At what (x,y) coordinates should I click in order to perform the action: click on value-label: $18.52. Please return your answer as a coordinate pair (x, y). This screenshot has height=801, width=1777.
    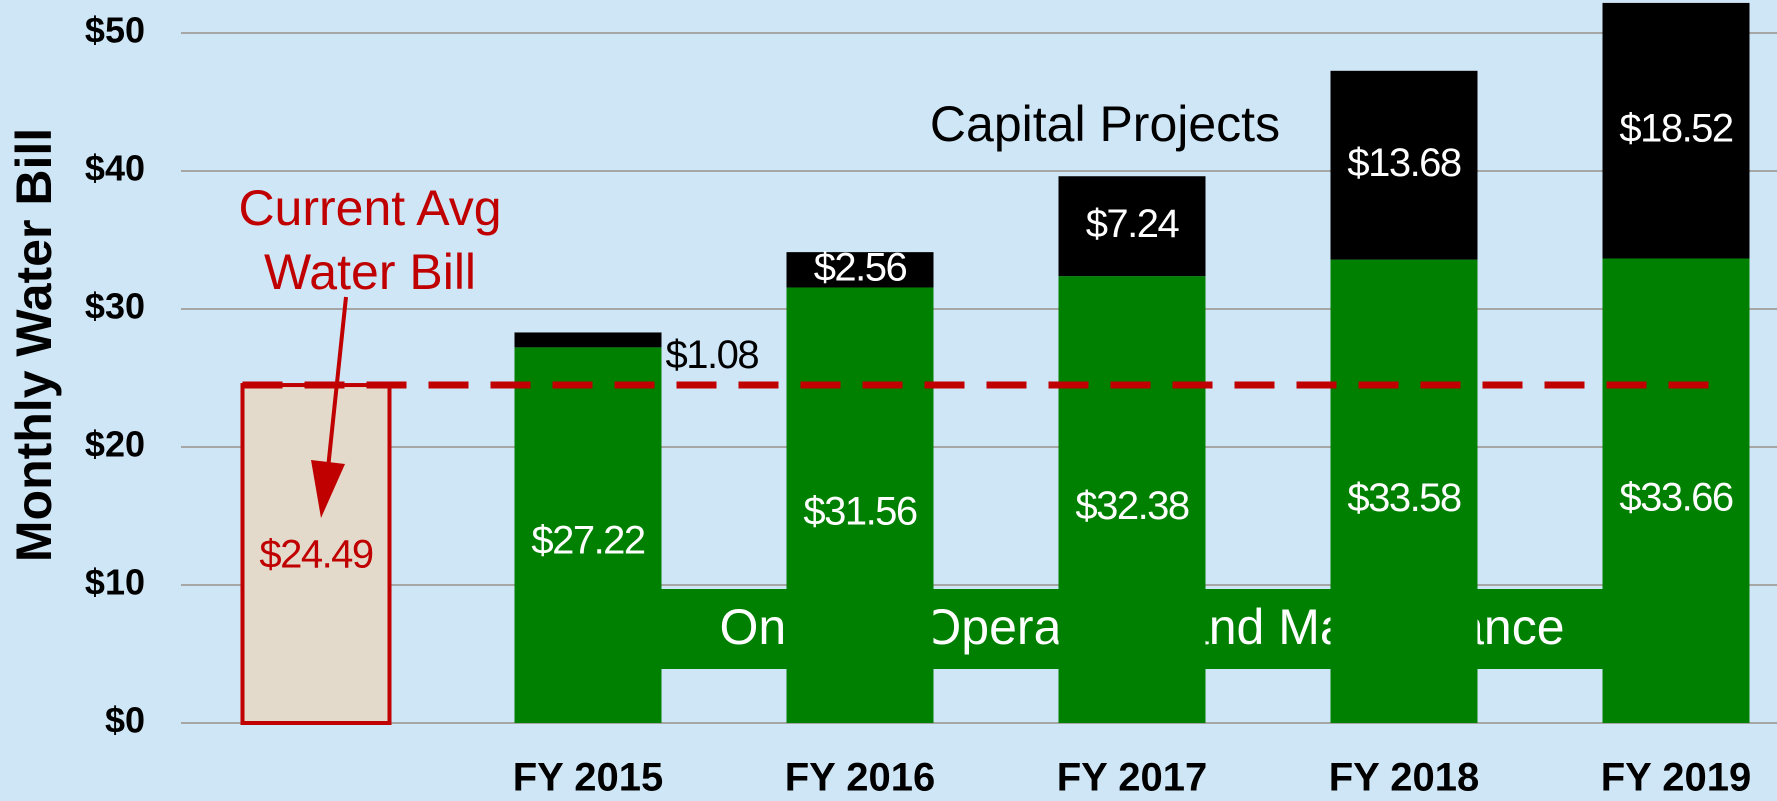
    Looking at the image, I should click on (1676, 128).